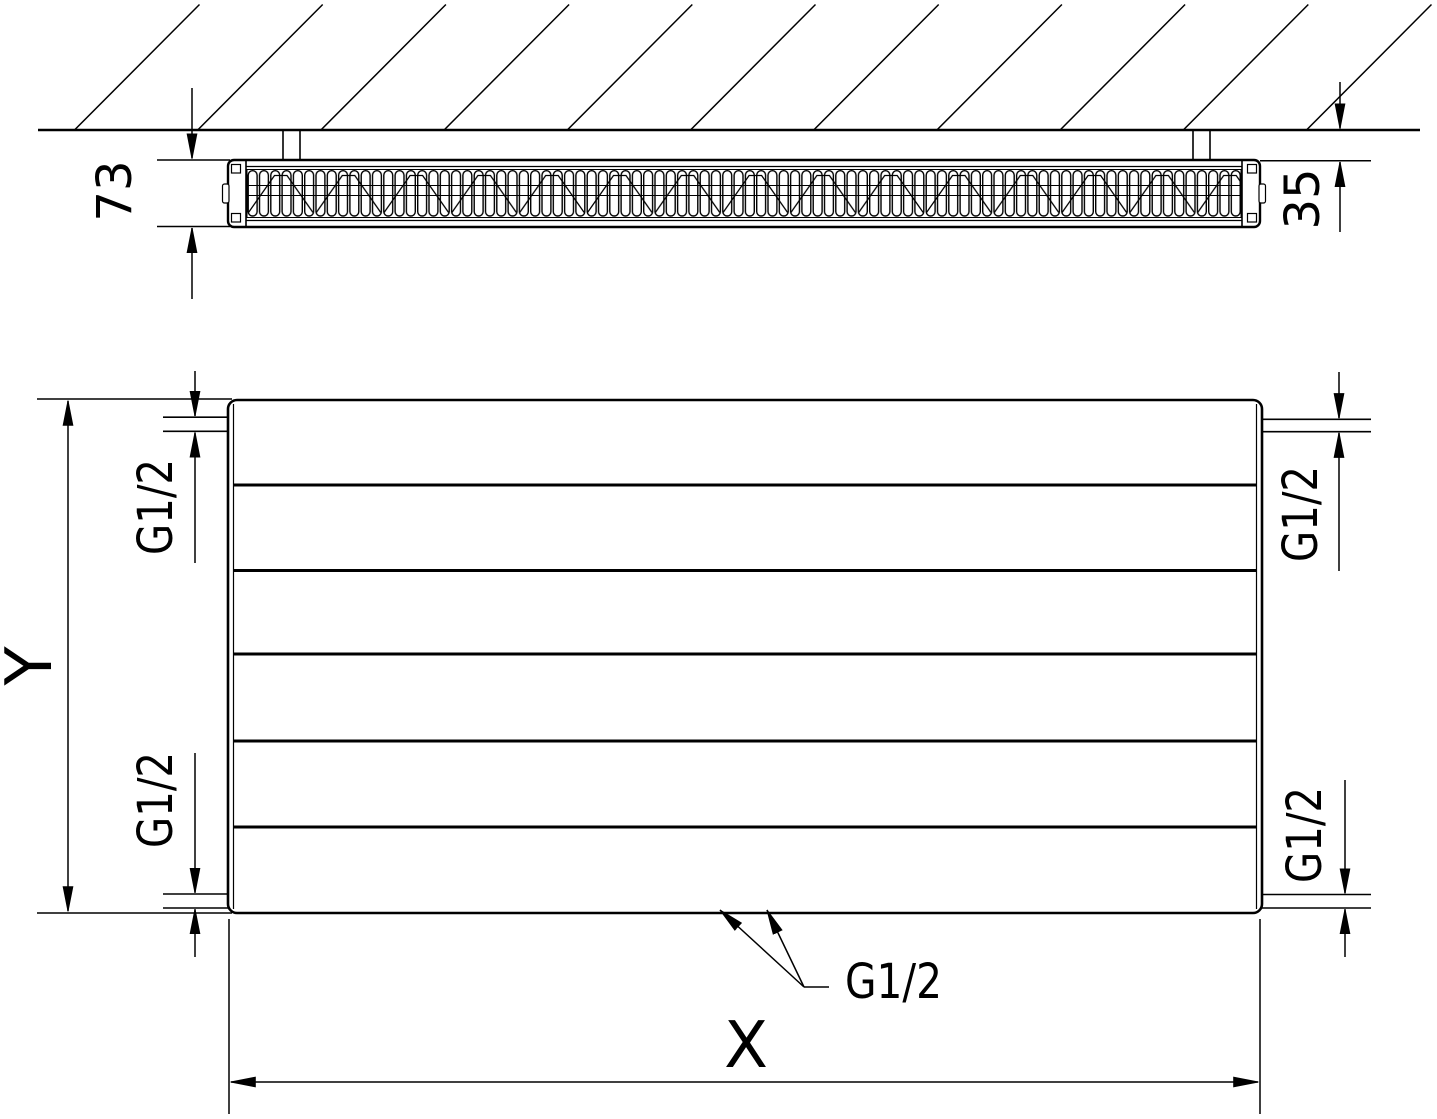  What do you see at coordinates (1303, 198) in the screenshot?
I see `dim-wall-clearance-value: 35` at bounding box center [1303, 198].